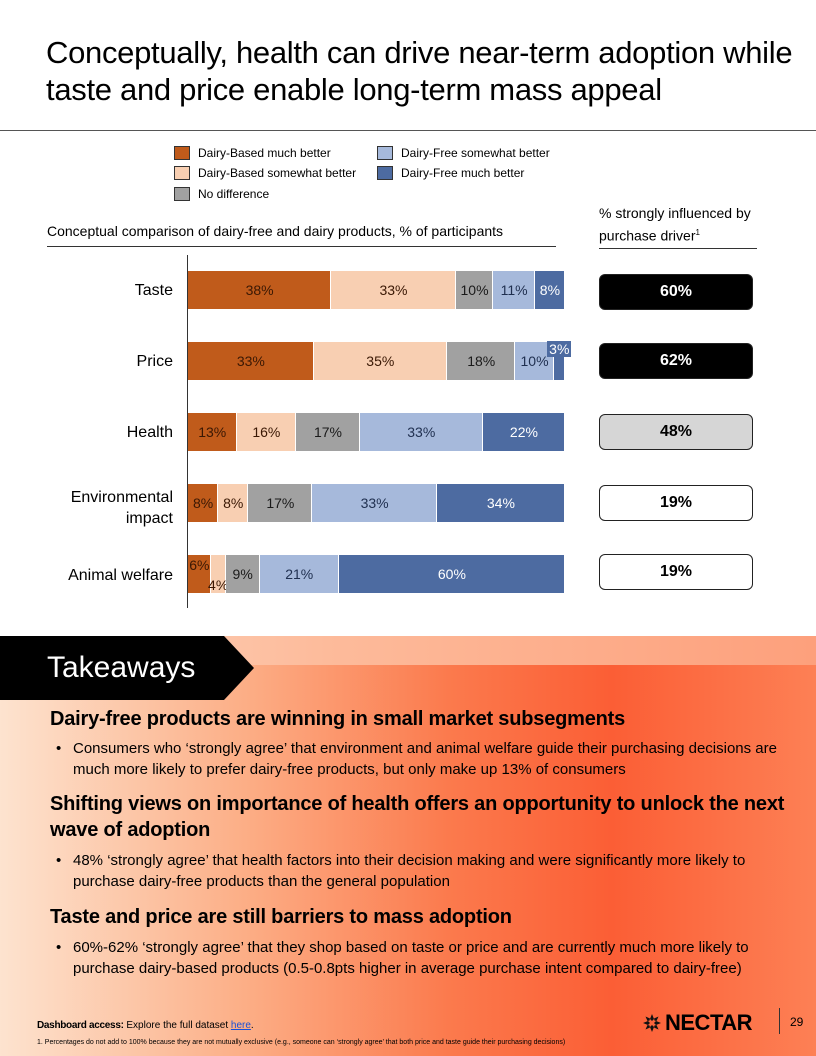  Describe the element at coordinates (475, 153) in the screenshot. I see `legend-label: Dairy-Free somewhat better` at that location.